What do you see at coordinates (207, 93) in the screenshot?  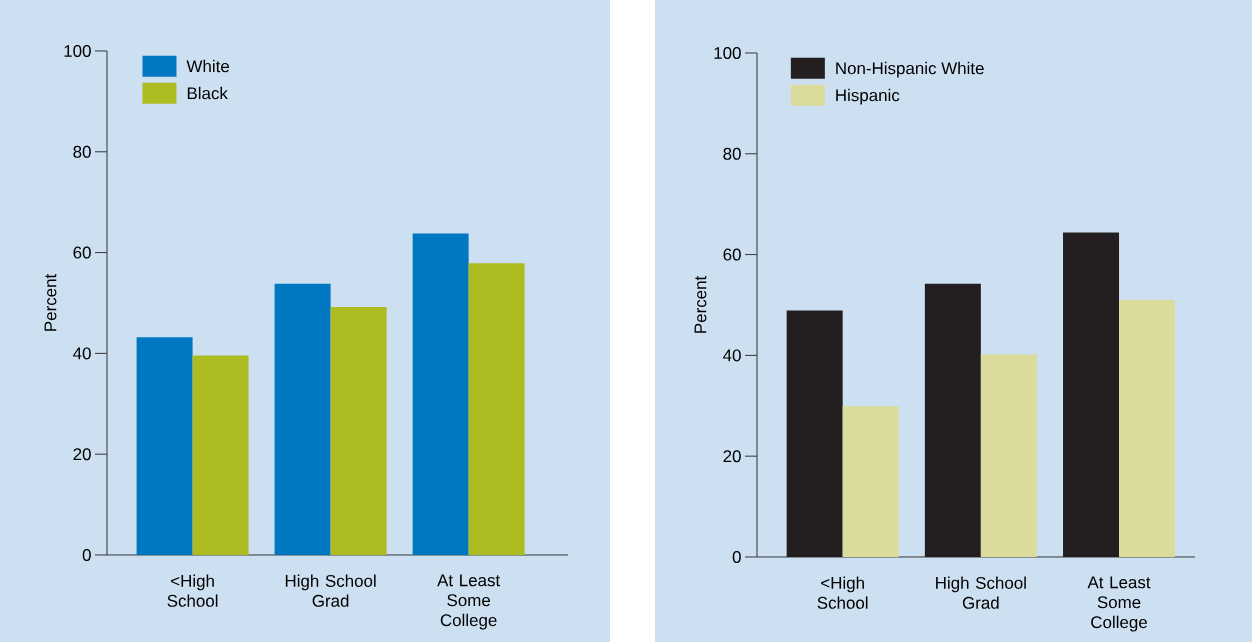 I see `legend-label: Black` at bounding box center [207, 93].